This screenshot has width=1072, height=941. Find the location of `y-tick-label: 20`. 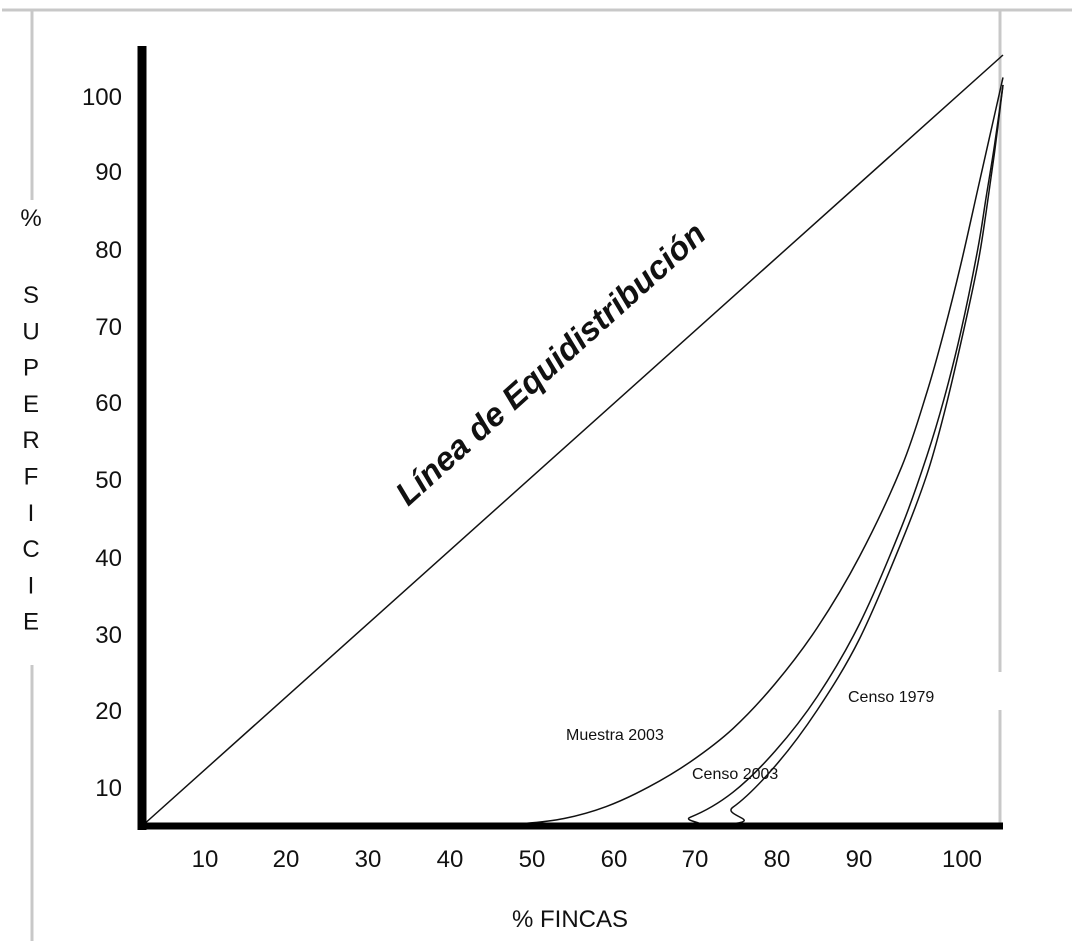

y-tick-label: 20 is located at coordinates (108, 711).